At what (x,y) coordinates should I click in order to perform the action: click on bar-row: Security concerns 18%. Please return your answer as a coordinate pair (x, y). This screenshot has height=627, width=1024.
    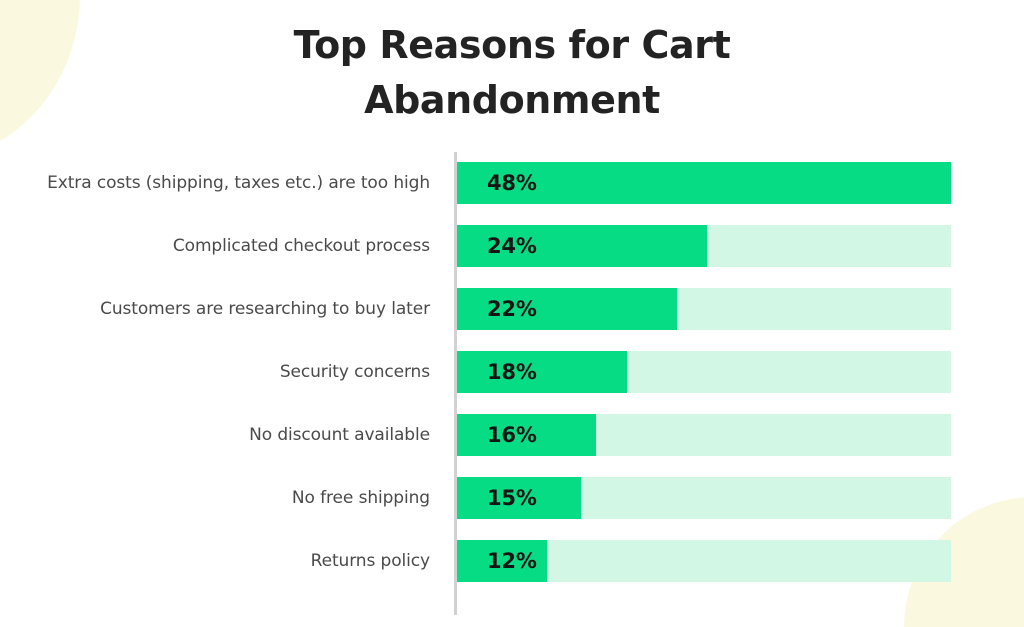
    Looking at the image, I should click on (512, 372).